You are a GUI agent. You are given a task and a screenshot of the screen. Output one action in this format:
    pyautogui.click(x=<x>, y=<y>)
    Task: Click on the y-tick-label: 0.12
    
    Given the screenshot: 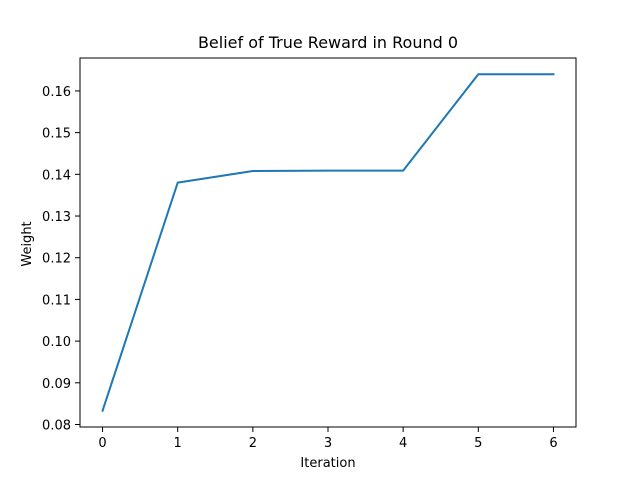 What is the action you would take?
    pyautogui.click(x=56, y=259)
    